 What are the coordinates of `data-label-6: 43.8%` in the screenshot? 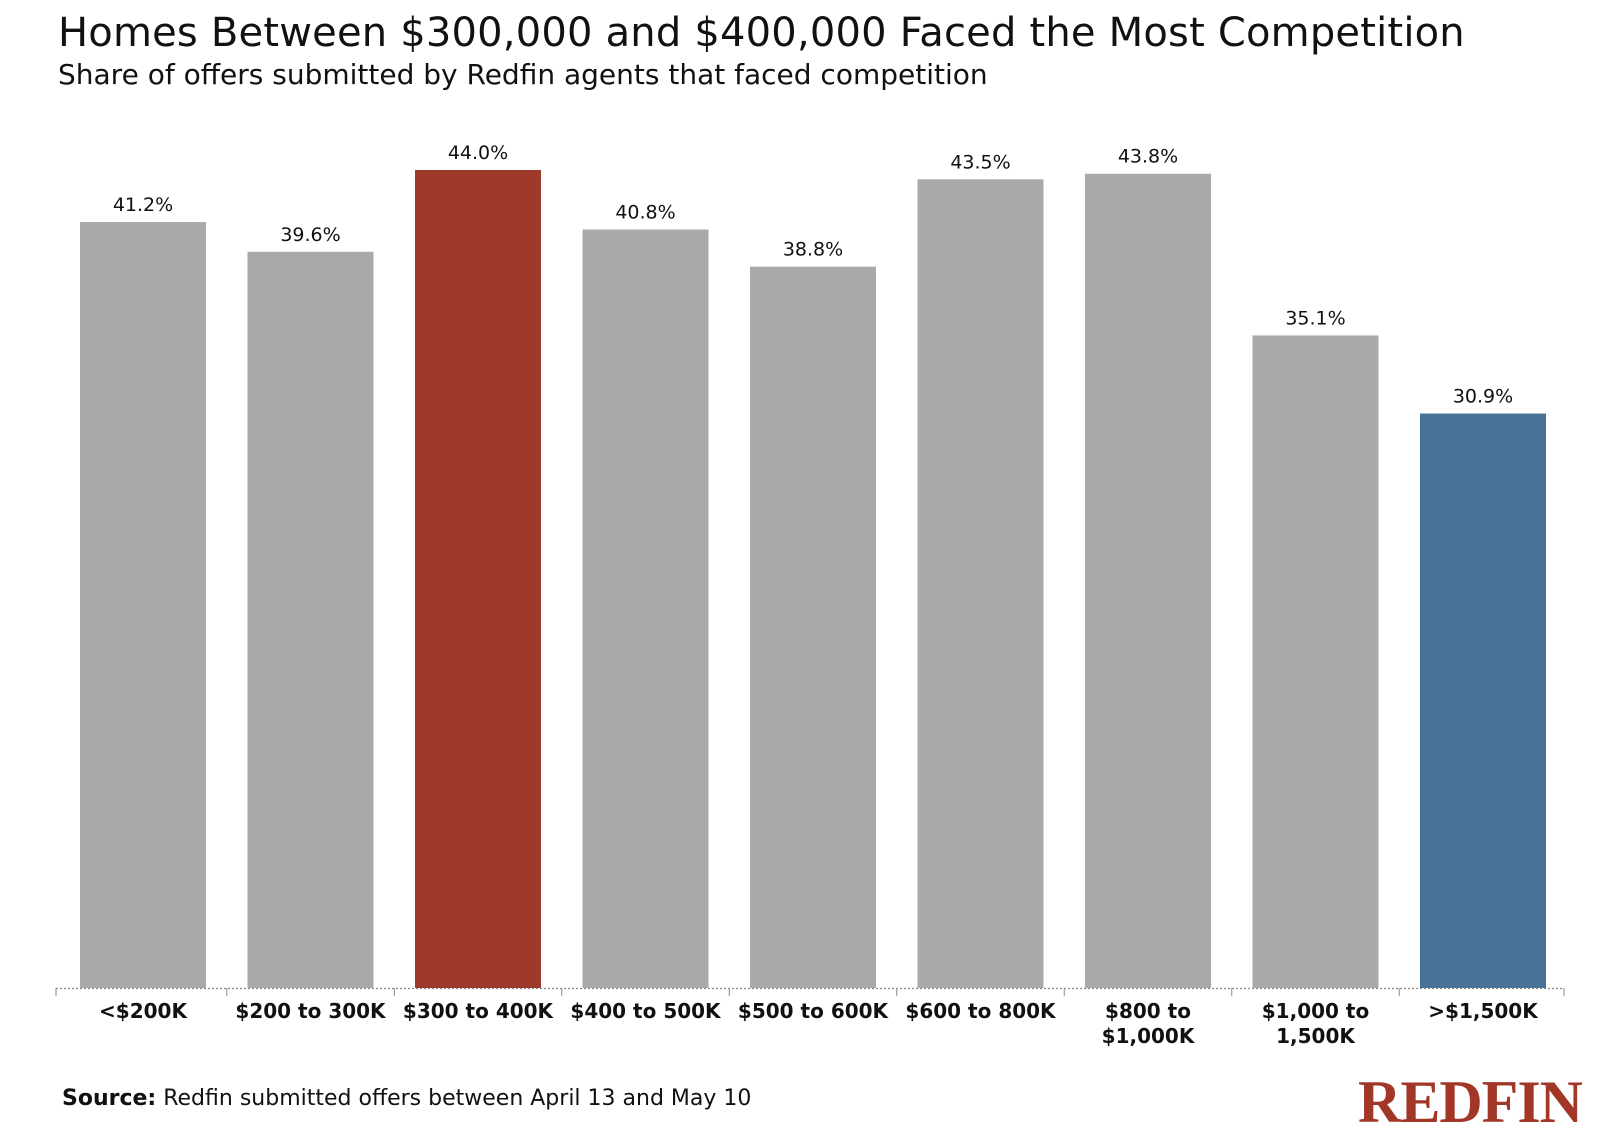 It's located at (1148, 157).